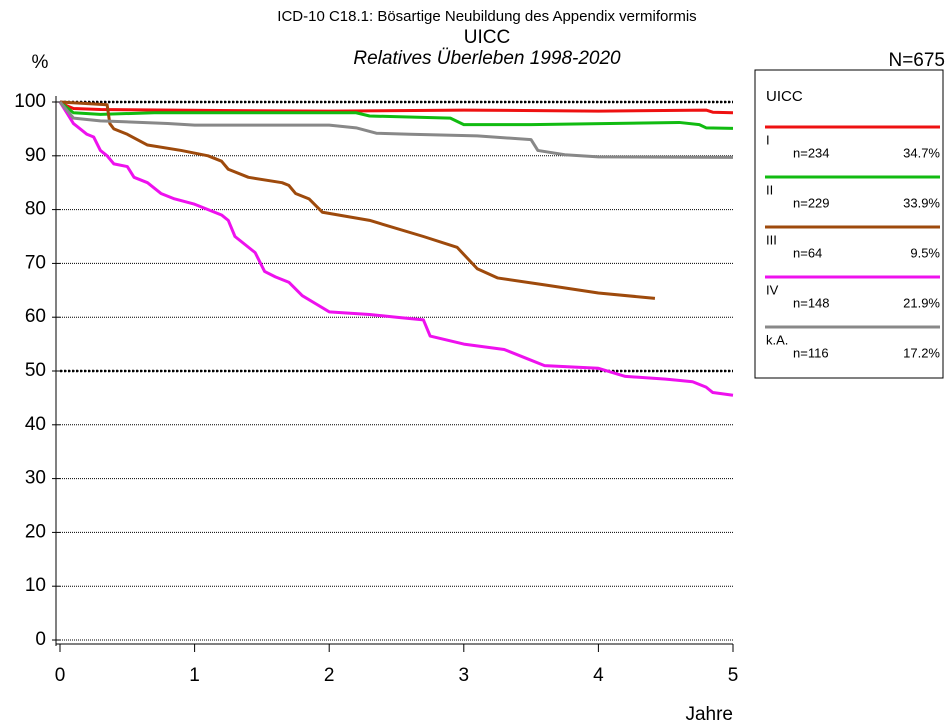 This screenshot has height=726, width=949. I want to click on legend-label: IV, so click(772, 289).